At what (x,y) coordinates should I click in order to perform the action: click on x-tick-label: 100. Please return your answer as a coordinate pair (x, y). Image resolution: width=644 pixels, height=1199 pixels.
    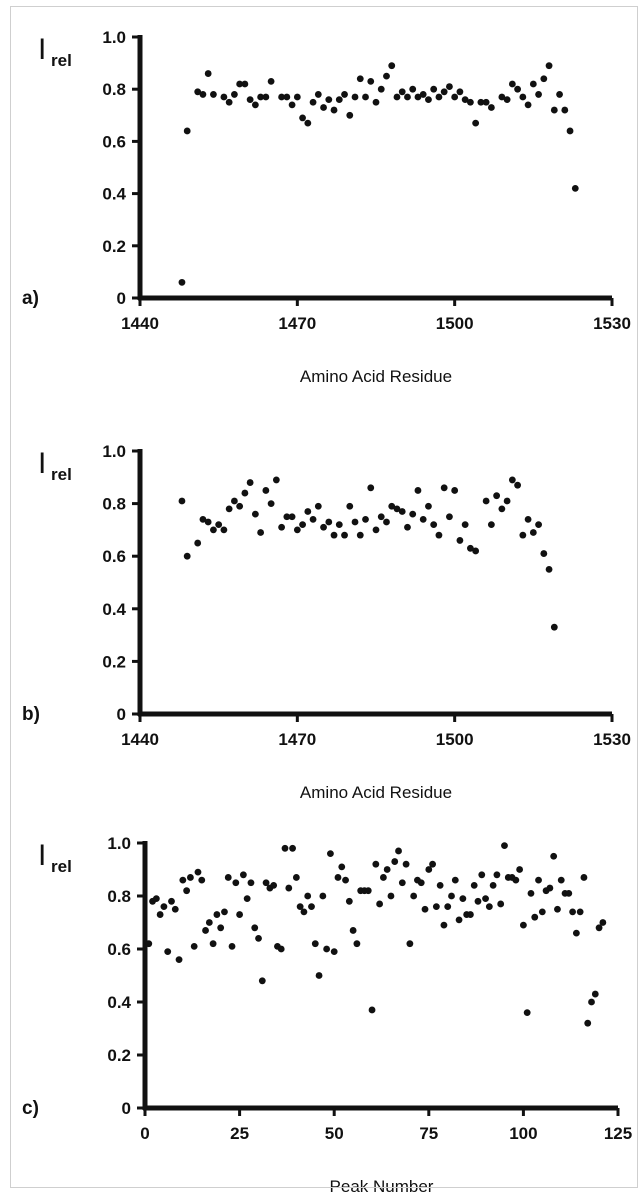
    Looking at the image, I should click on (523, 1133).